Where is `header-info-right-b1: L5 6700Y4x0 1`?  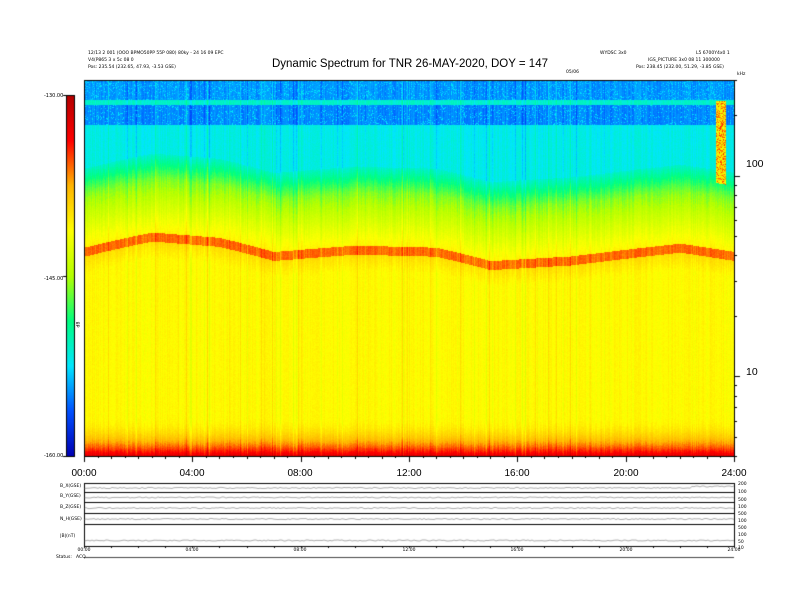 header-info-right-b1: L5 6700Y4x0 1 is located at coordinates (713, 53).